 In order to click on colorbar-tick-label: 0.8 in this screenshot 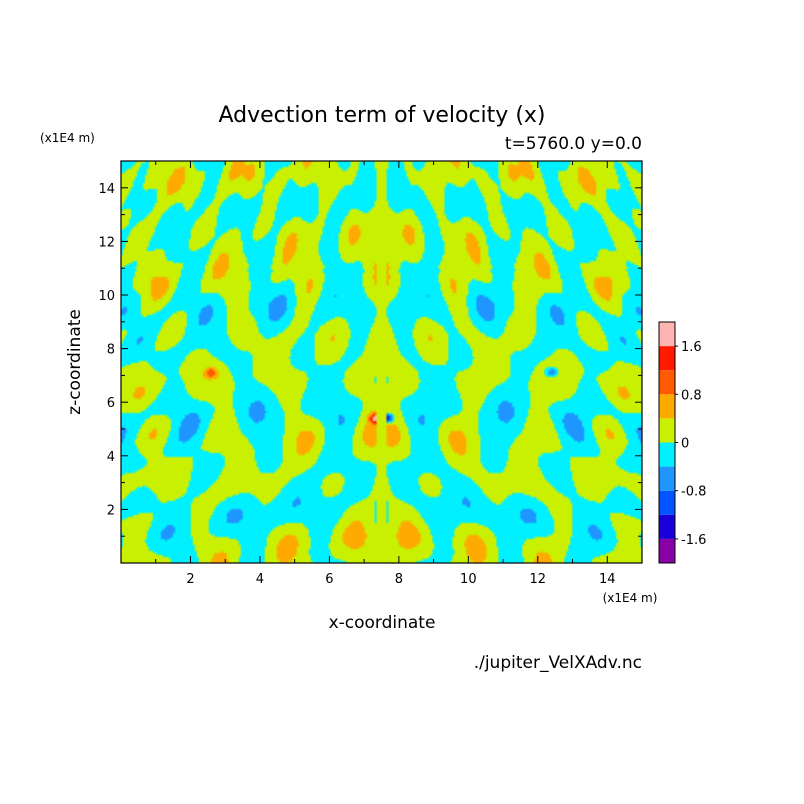, I will do `click(691, 395)`.